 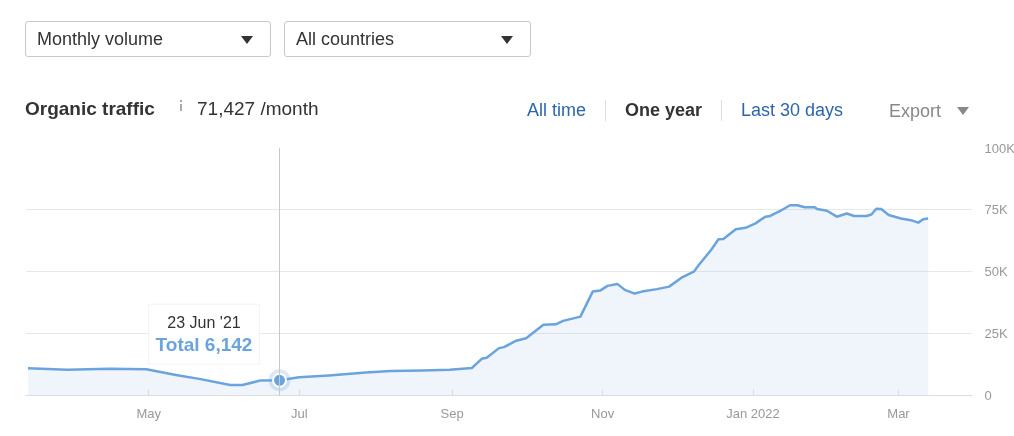 I want to click on text: One year, so click(x=664, y=110).